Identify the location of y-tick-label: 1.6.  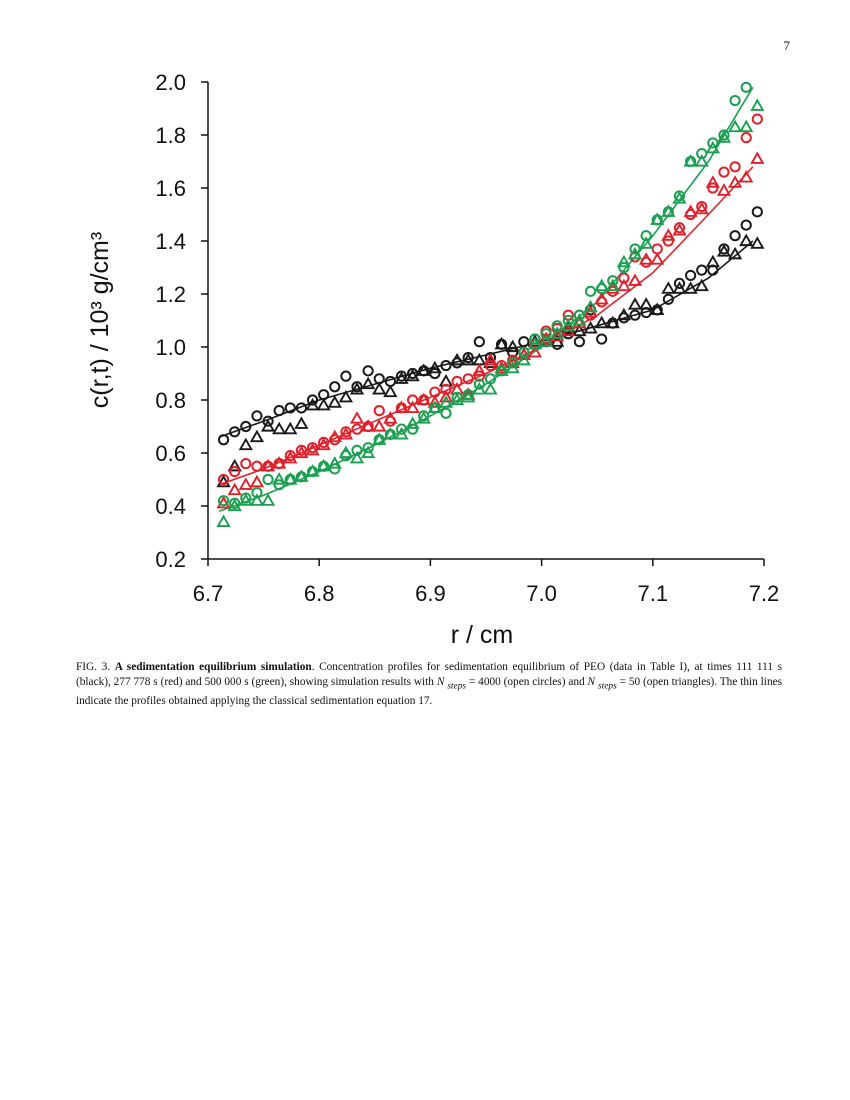
(170, 188).